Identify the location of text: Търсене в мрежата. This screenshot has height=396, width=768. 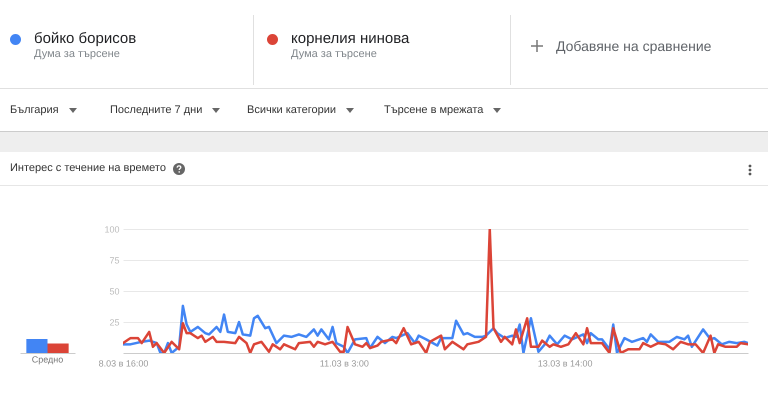
(434, 110).